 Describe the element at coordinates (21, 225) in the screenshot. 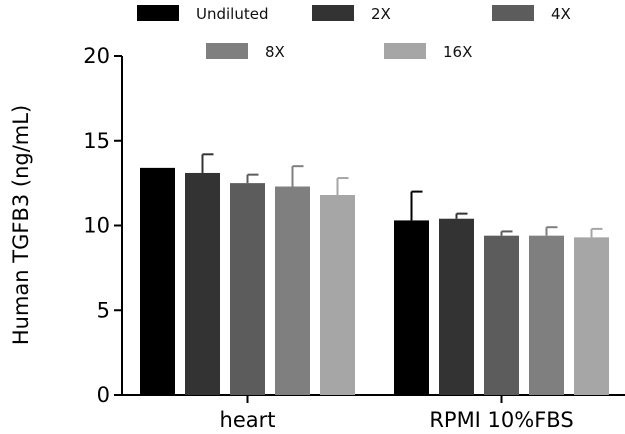

I see `y-axis-title: Human TGFB3 (ng/mL)` at that location.